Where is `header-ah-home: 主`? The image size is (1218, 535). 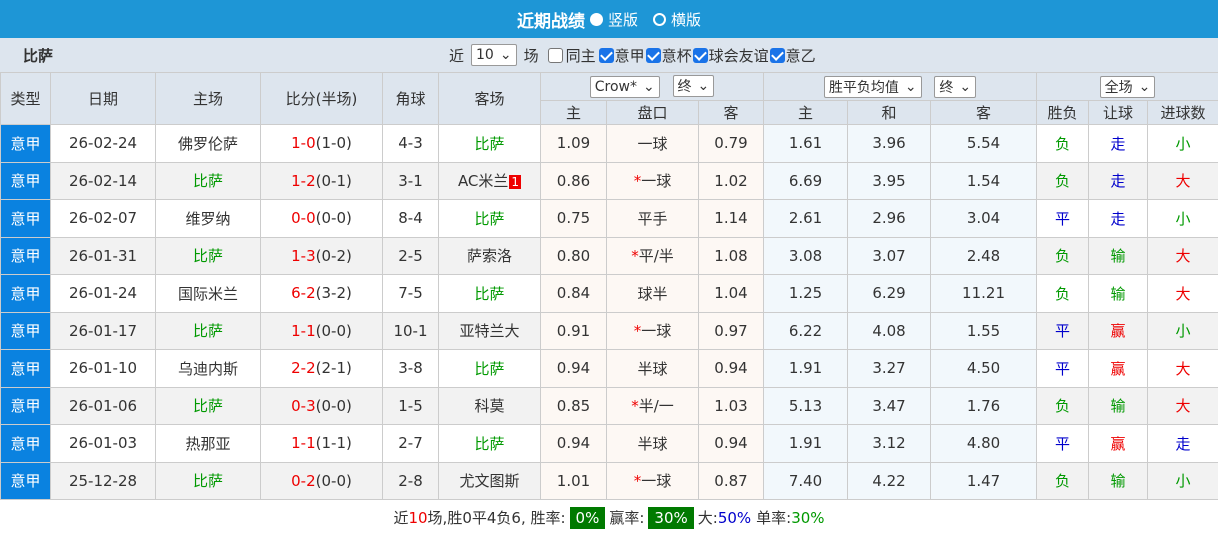 header-ah-home: 主 is located at coordinates (574, 113).